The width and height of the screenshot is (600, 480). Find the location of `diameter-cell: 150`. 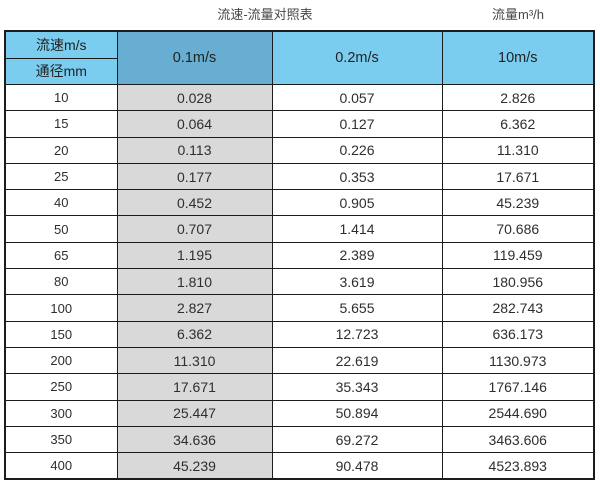

diameter-cell: 150 is located at coordinates (61, 334).